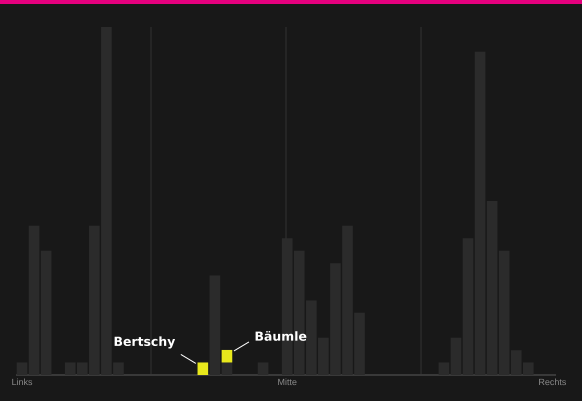 This screenshot has width=582, height=401. I want to click on x-tick-label: Links, so click(22, 382).